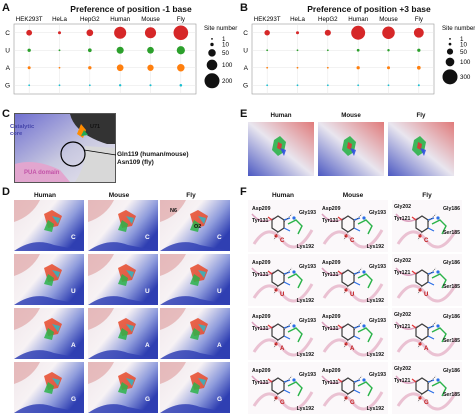  What do you see at coordinates (6, 114) in the screenshot?
I see `panel-label-c: C` at bounding box center [6, 114].